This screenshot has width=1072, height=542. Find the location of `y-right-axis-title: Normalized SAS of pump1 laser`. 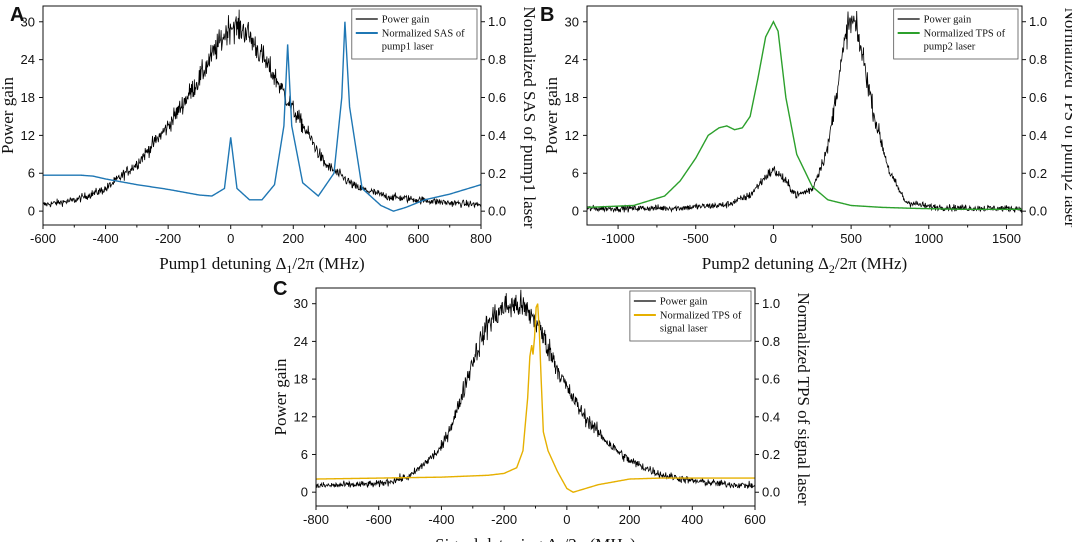

y-right-axis-title: Normalized SAS of pump1 laser is located at coordinates (529, 118).